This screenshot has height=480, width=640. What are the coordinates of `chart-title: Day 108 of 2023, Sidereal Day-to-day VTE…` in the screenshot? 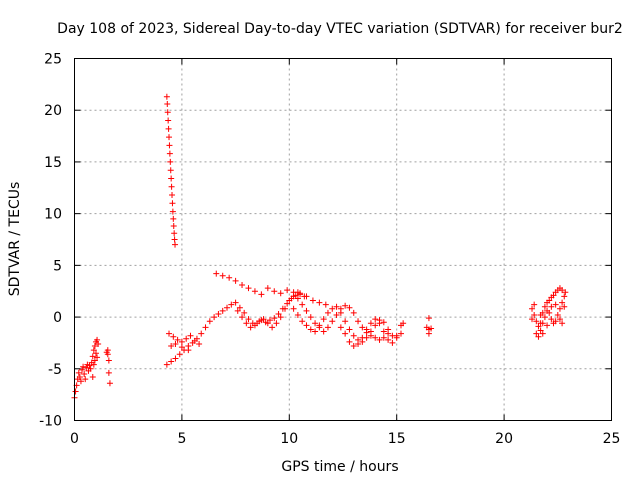 It's located at (340, 29).